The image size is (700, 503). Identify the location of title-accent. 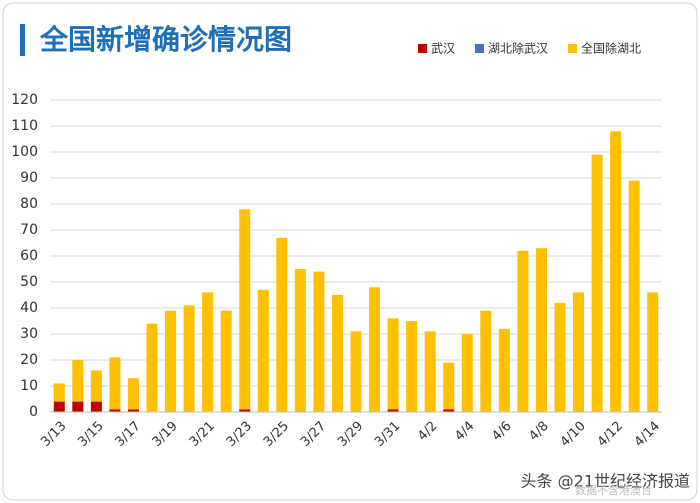
(22, 40).